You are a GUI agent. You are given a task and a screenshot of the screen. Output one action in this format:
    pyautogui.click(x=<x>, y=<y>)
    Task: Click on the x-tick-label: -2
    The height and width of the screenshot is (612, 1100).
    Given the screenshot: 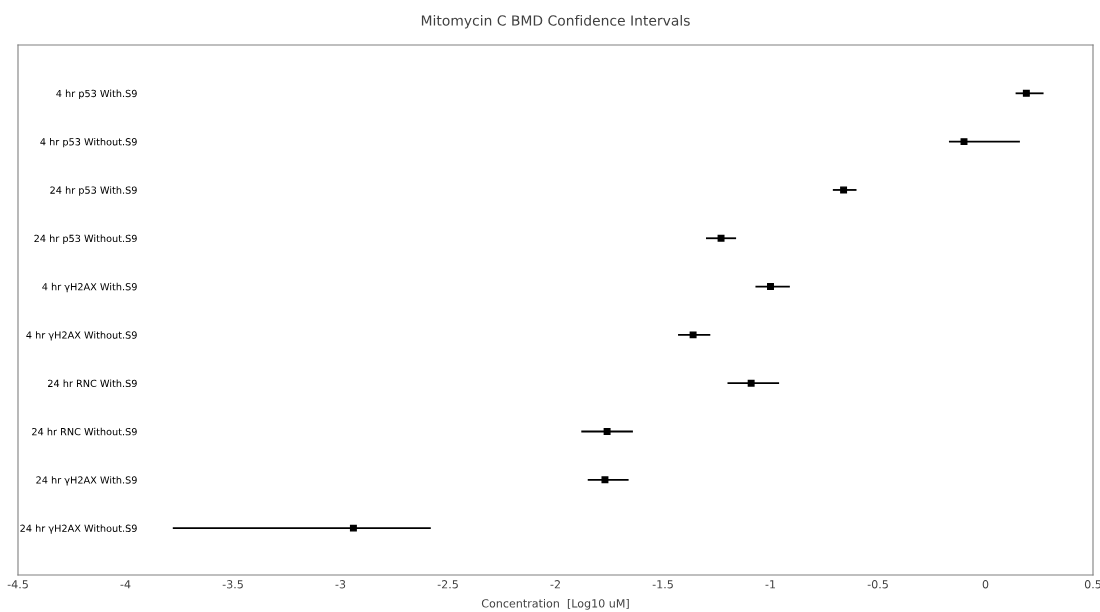 What is the action you would take?
    pyautogui.click(x=555, y=584)
    